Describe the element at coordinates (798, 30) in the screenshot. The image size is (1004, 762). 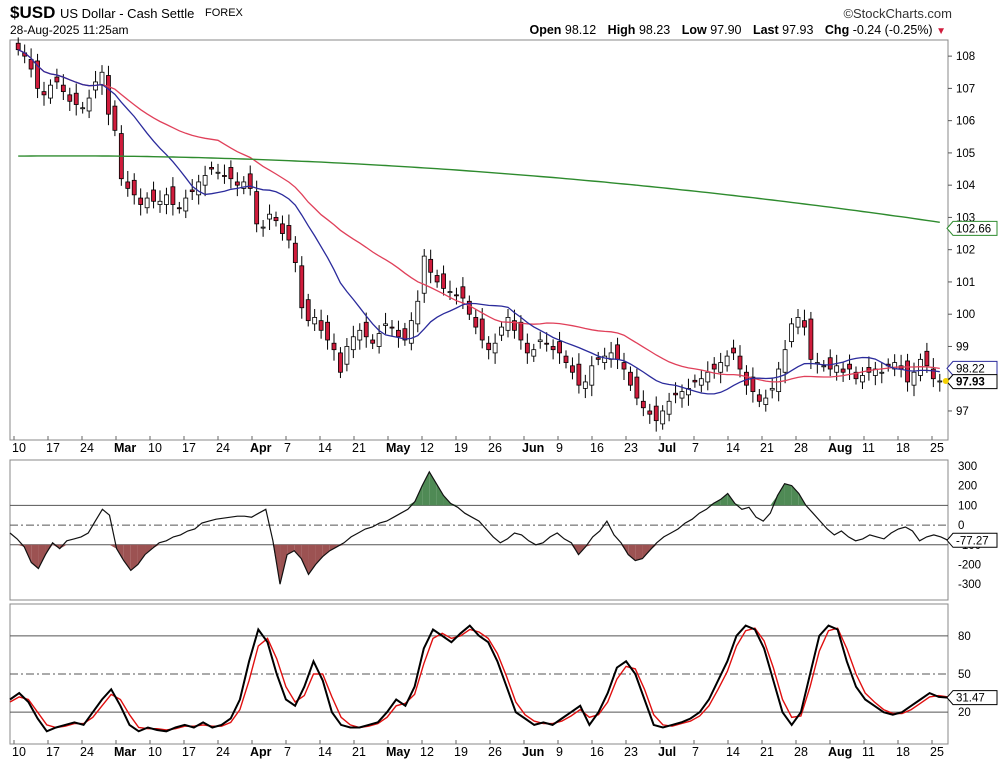
I see `last-value: 97.93` at that location.